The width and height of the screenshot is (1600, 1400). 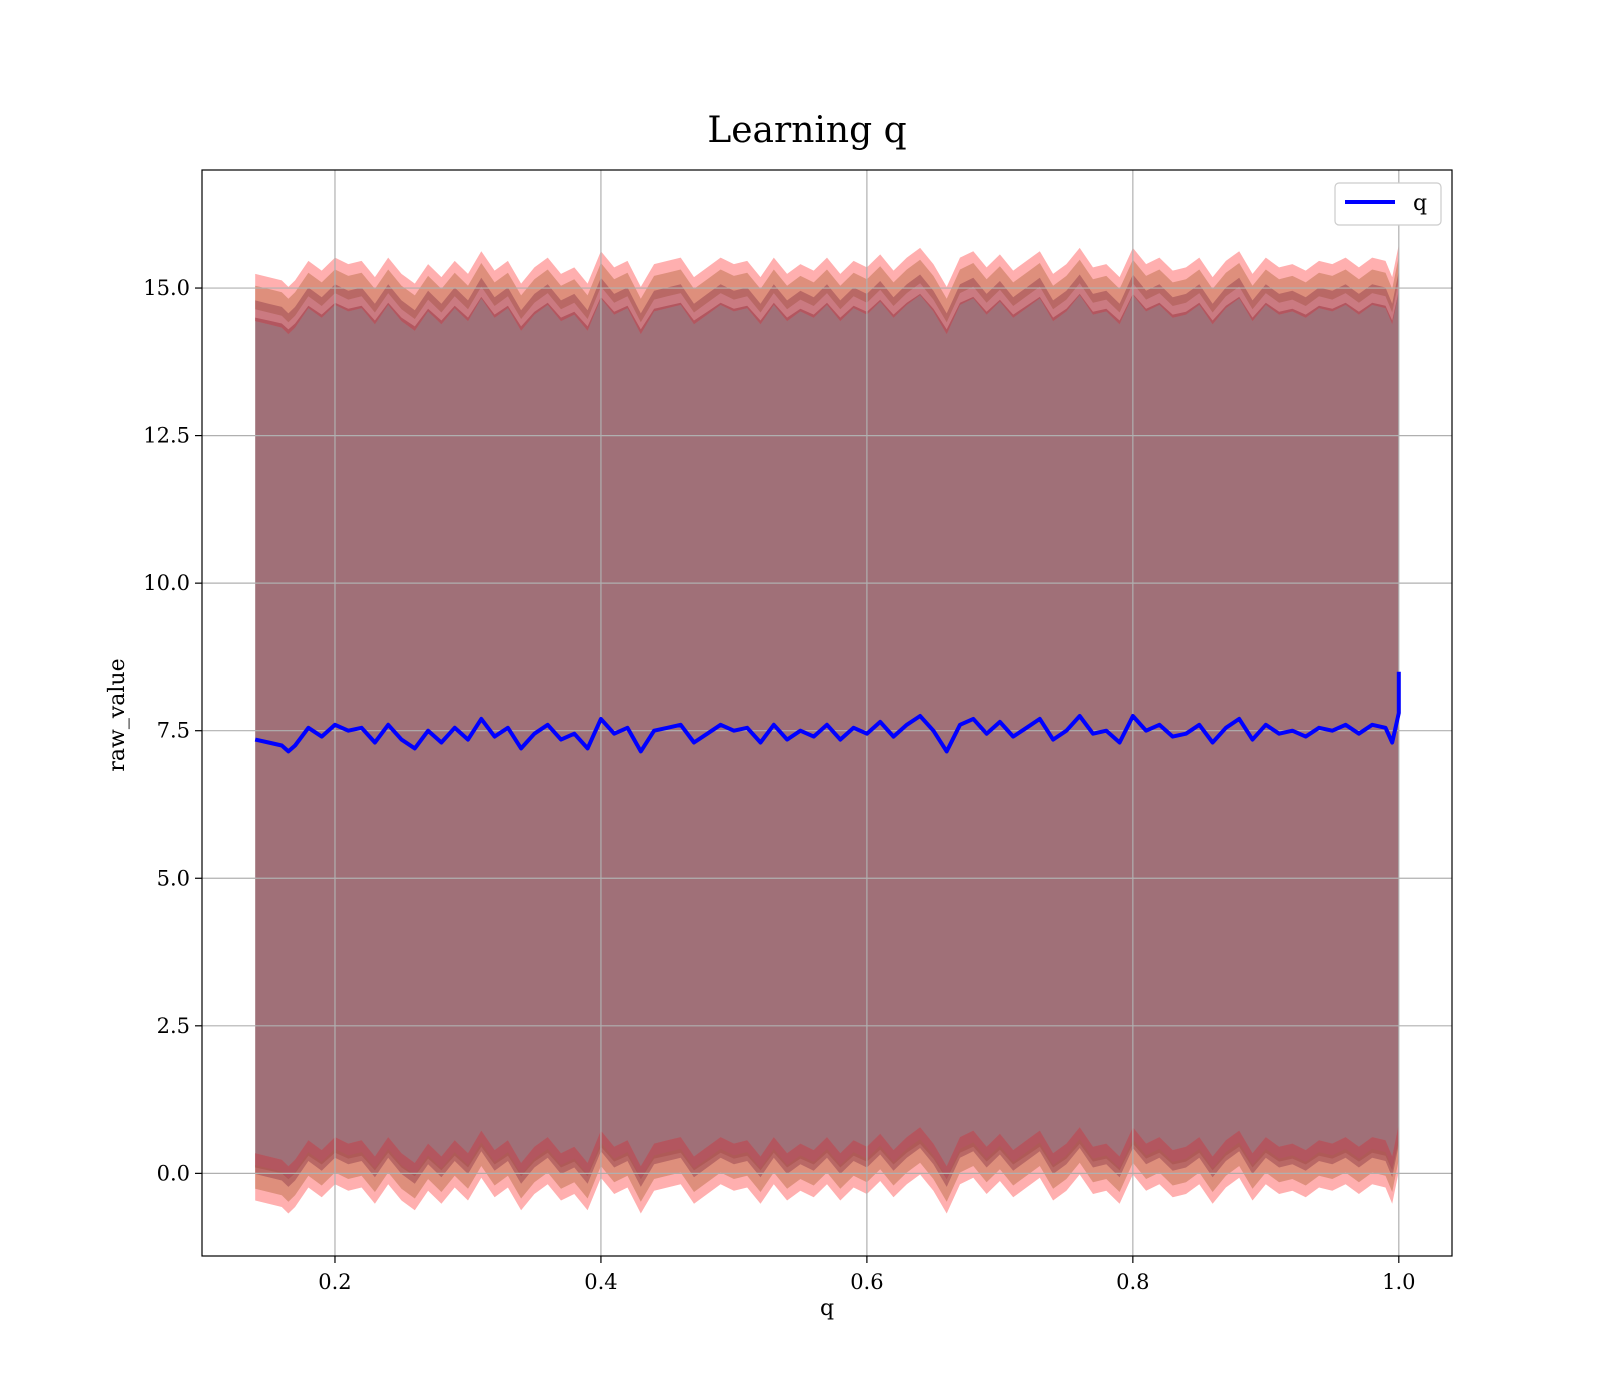 What do you see at coordinates (806, 130) in the screenshot?
I see `chart-title: Learning q` at bounding box center [806, 130].